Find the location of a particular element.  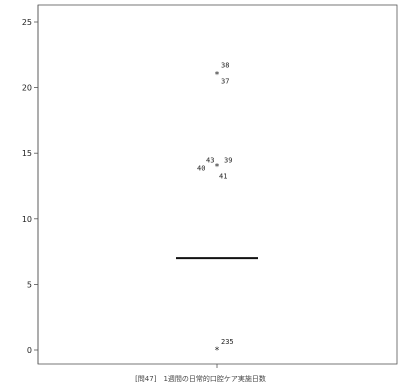

outlier-label: 37 is located at coordinates (225, 81).